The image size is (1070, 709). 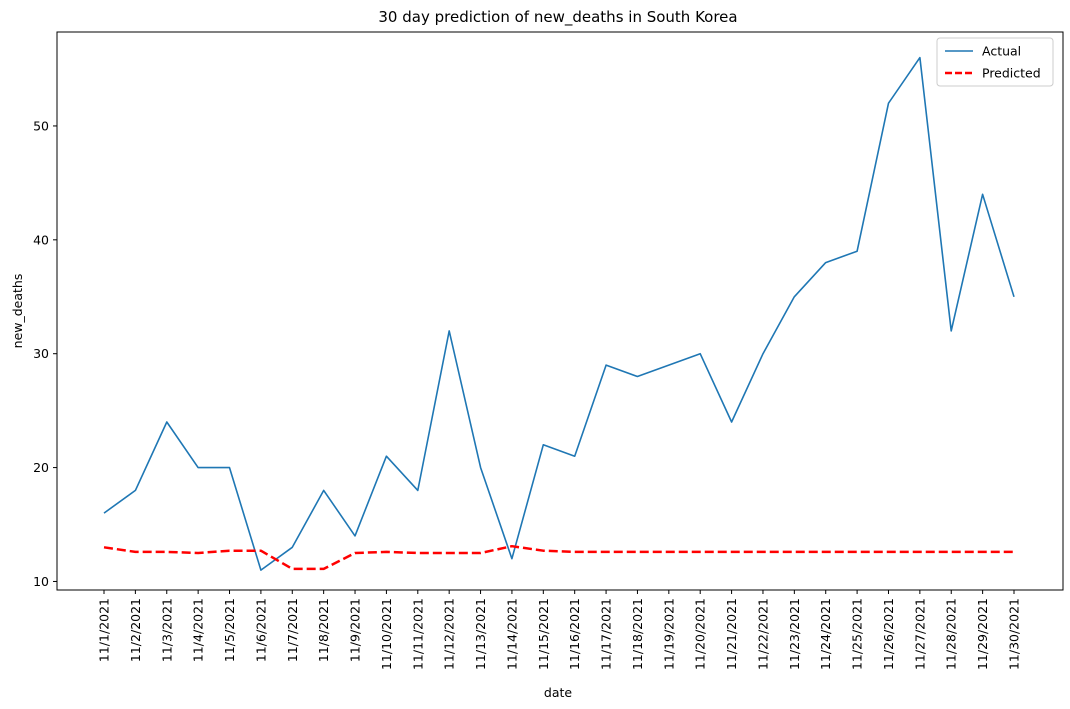 What do you see at coordinates (574, 634) in the screenshot?
I see `x-tick-label: 11/16/2021` at bounding box center [574, 634].